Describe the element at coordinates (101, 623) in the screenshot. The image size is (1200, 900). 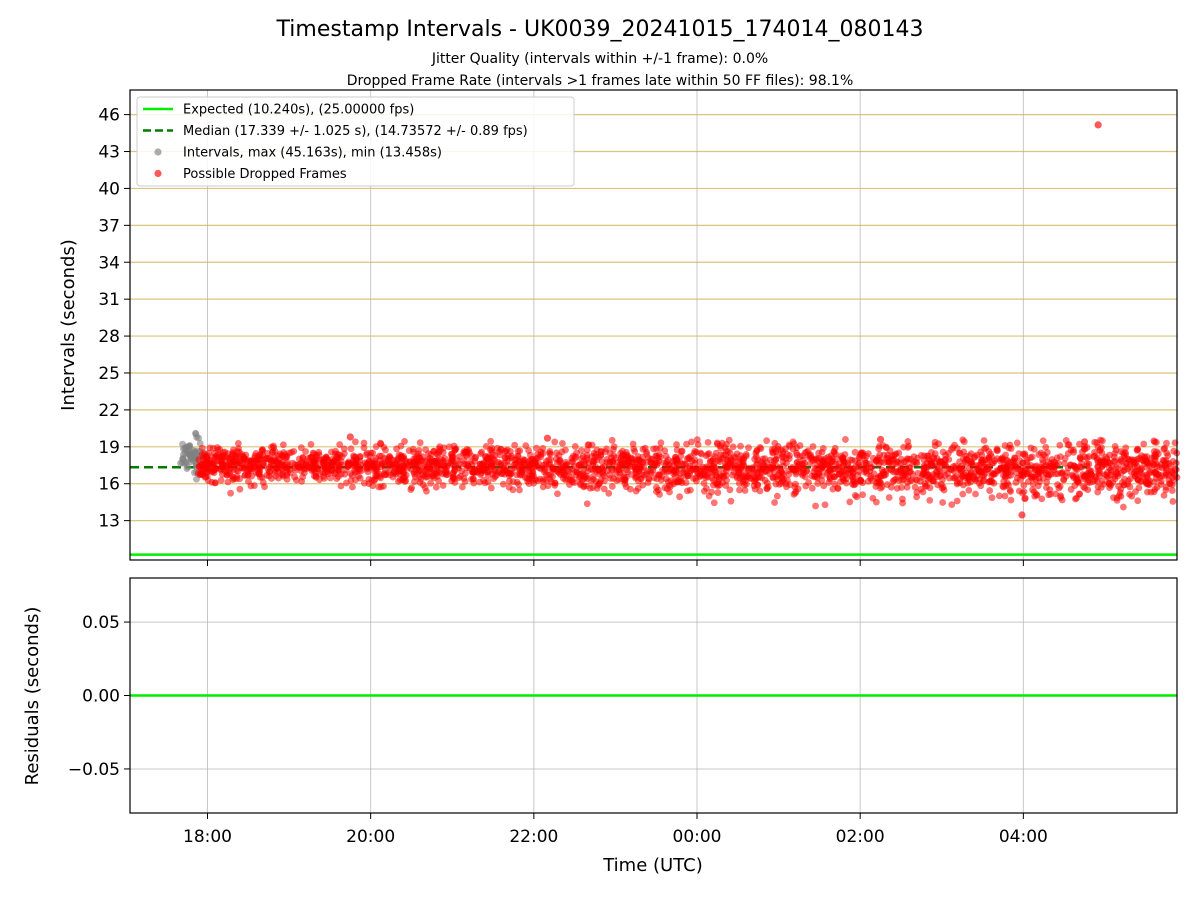
I see `bottom-y-tick-label: 0.05` at that location.